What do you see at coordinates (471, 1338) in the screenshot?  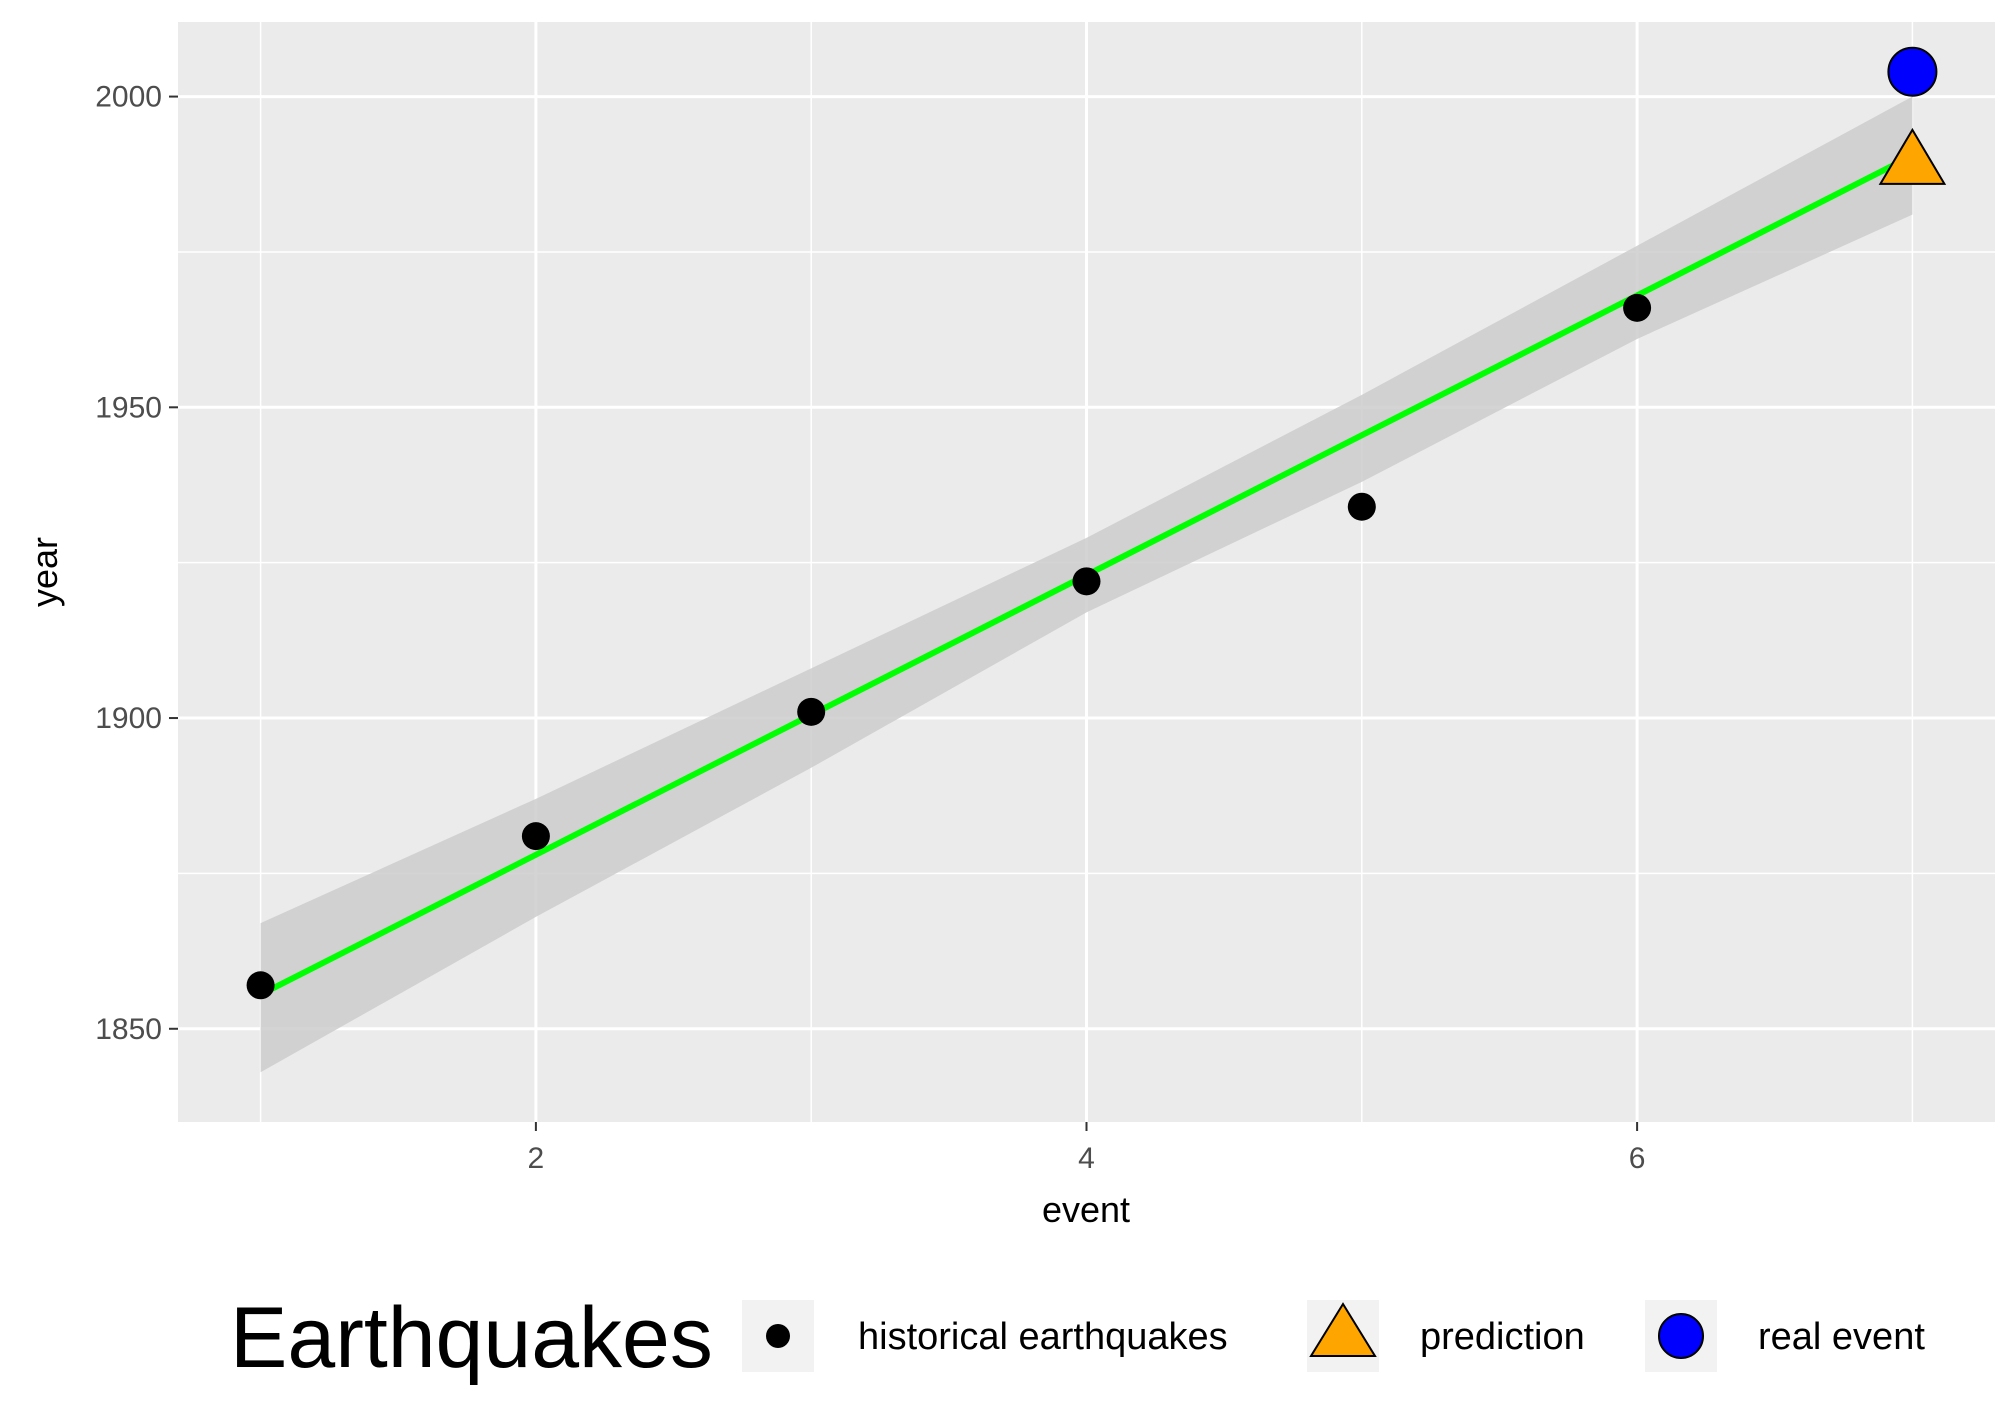 I see `legend-title: Earthquakes` at bounding box center [471, 1338].